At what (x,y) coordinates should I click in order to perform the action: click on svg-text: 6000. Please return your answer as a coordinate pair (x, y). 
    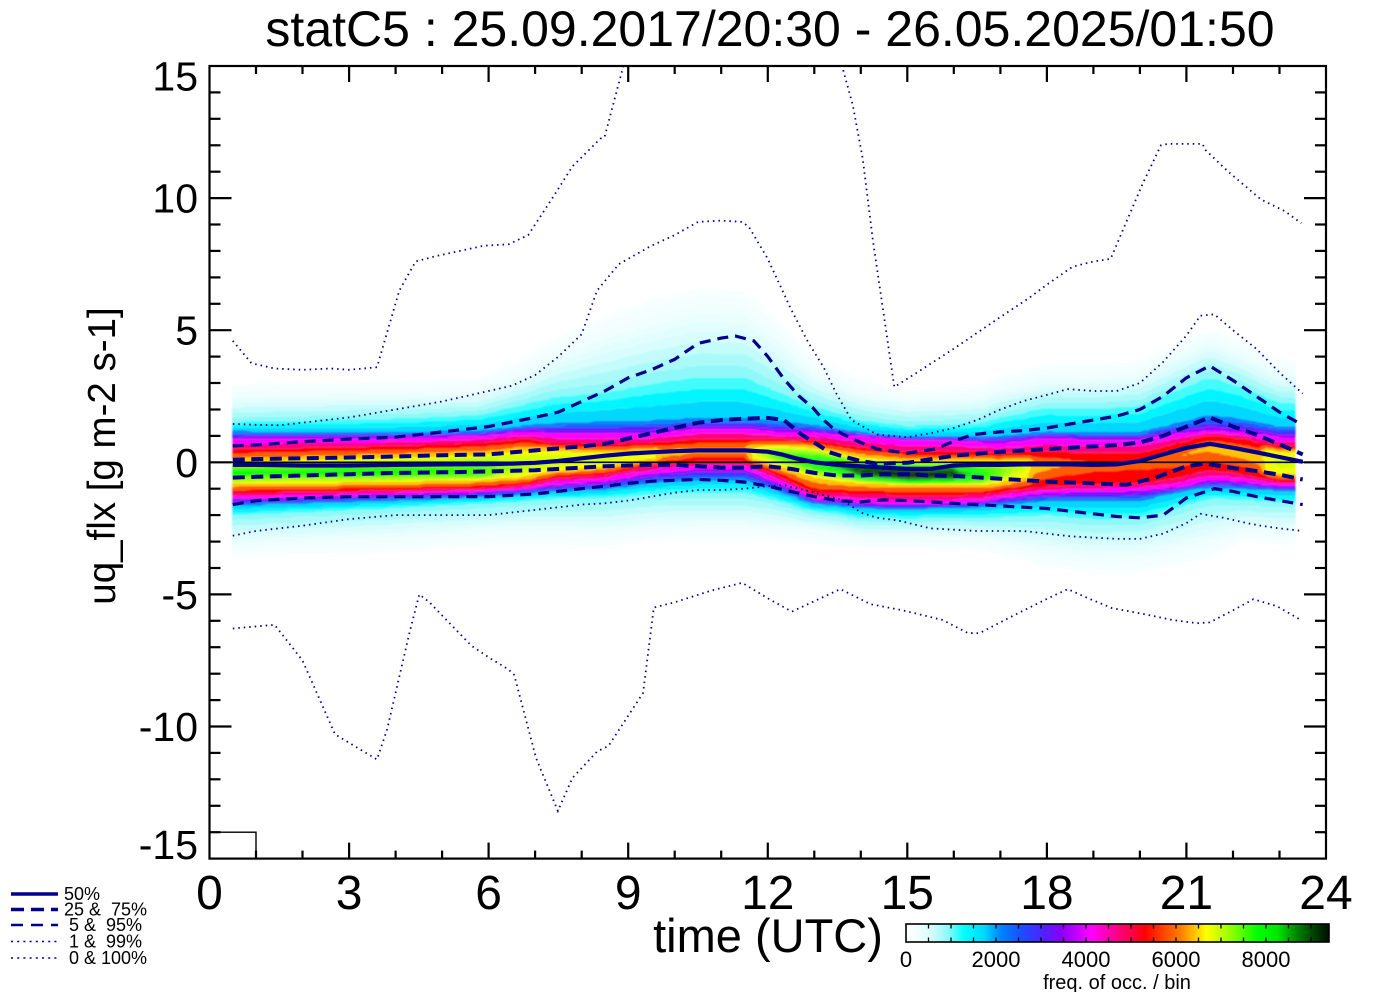
    Looking at the image, I should click on (1176, 959).